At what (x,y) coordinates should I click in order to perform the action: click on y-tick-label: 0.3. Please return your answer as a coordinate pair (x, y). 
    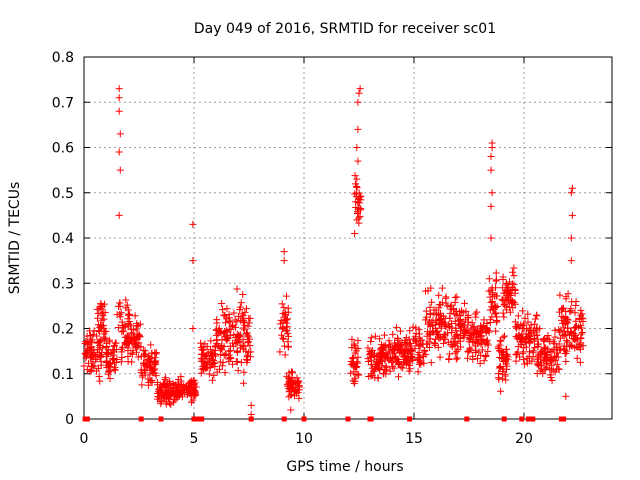
    Looking at the image, I should click on (63, 284).